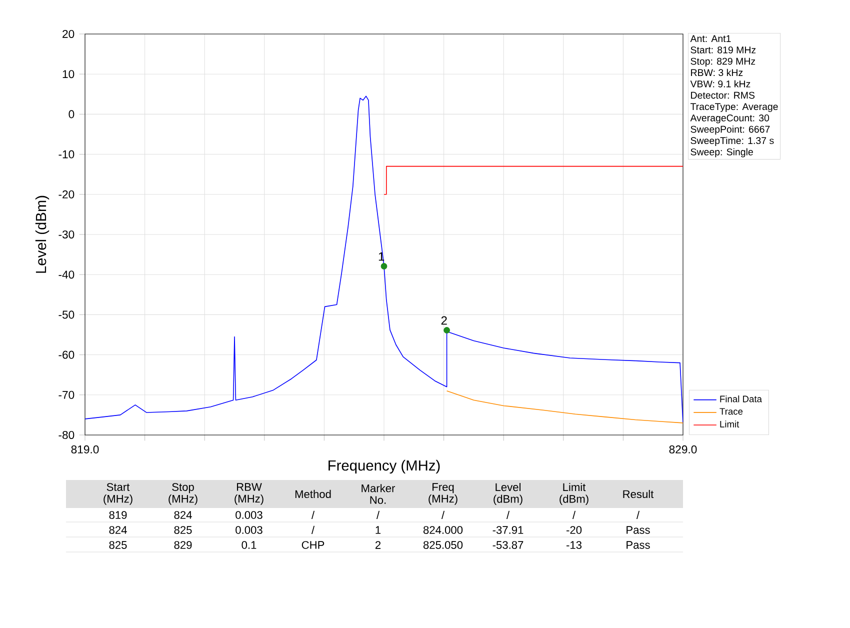 The width and height of the screenshot is (850, 628). What do you see at coordinates (378, 545) in the screenshot?
I see `text: 2` at bounding box center [378, 545].